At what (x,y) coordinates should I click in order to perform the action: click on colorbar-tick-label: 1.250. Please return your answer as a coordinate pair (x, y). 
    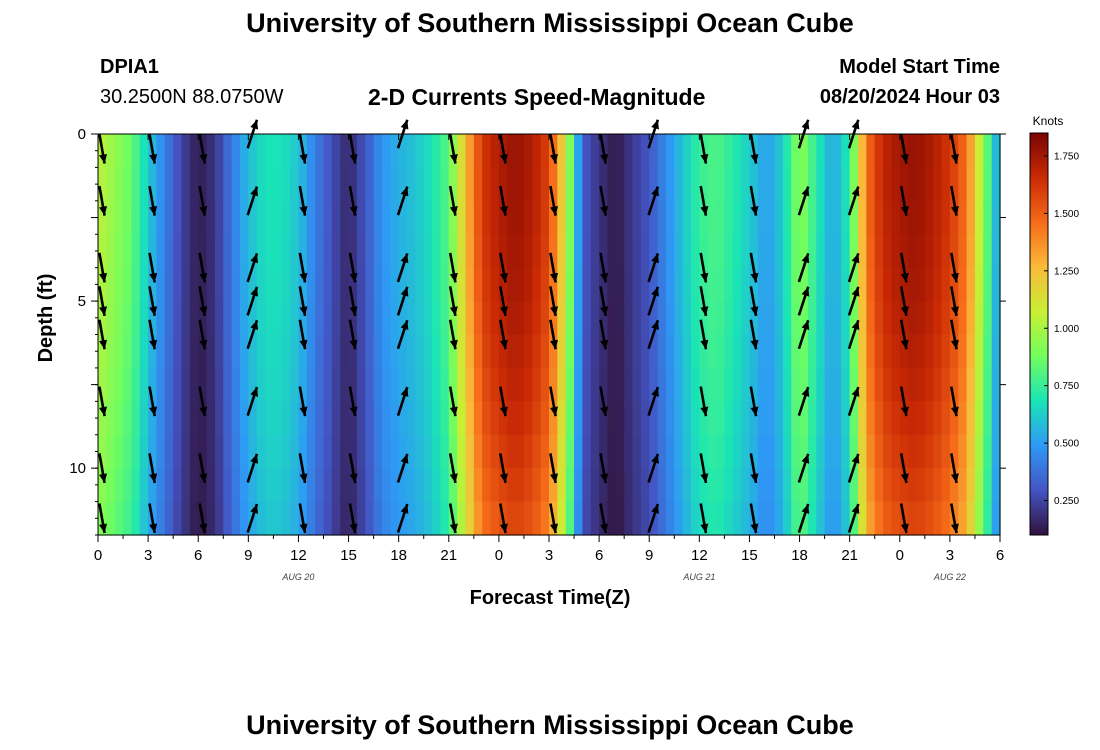
    Looking at the image, I should click on (1066, 271).